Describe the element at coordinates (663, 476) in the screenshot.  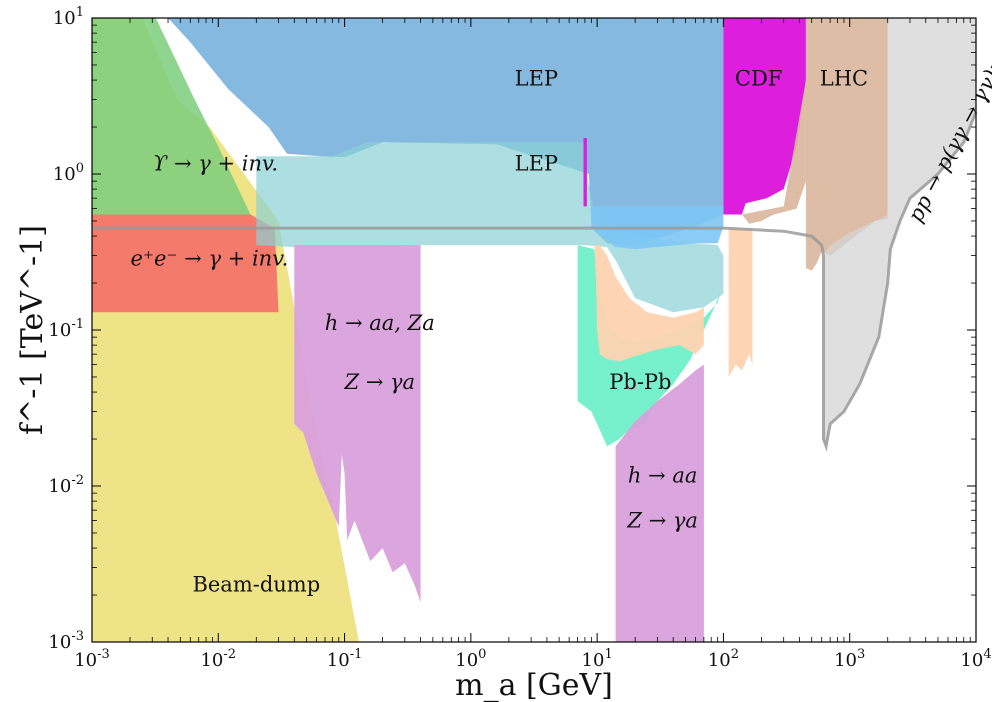
I see `region-label: h → aa` at that location.